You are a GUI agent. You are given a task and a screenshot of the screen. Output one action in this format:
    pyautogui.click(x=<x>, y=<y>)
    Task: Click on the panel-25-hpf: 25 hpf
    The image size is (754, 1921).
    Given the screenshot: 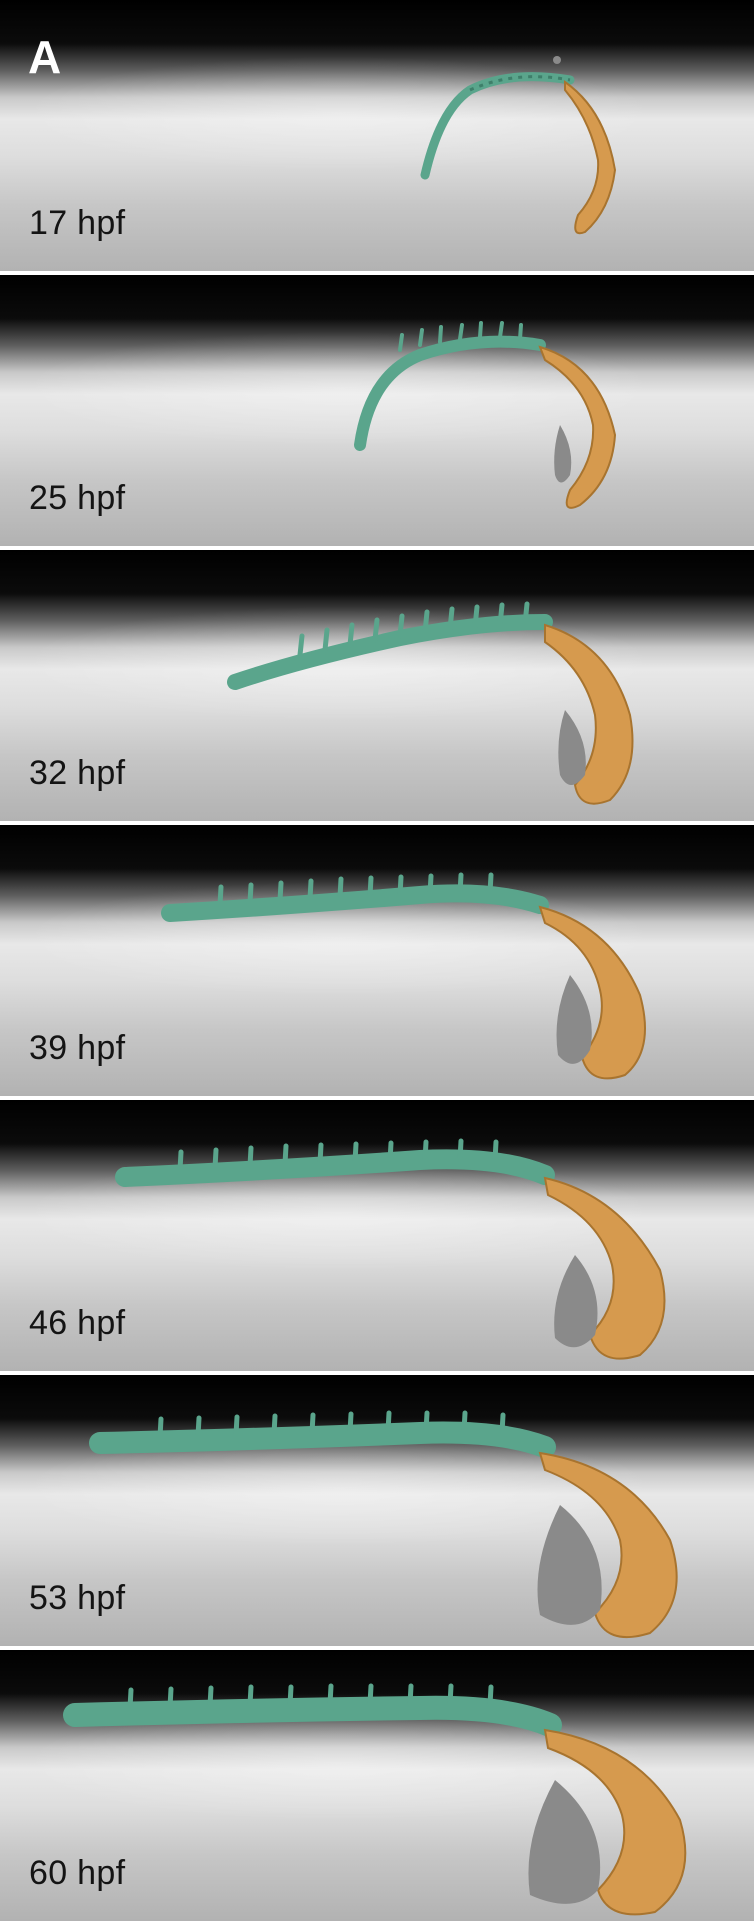 What is the action you would take?
    pyautogui.click(x=377, y=410)
    